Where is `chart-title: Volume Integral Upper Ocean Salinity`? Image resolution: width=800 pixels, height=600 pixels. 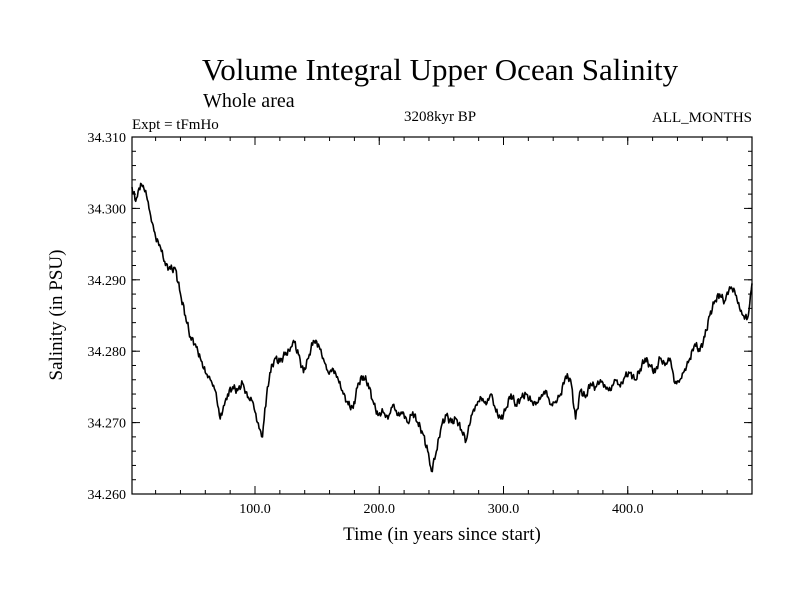 chart-title: Volume Integral Upper Ocean Salinity is located at coordinates (440, 69).